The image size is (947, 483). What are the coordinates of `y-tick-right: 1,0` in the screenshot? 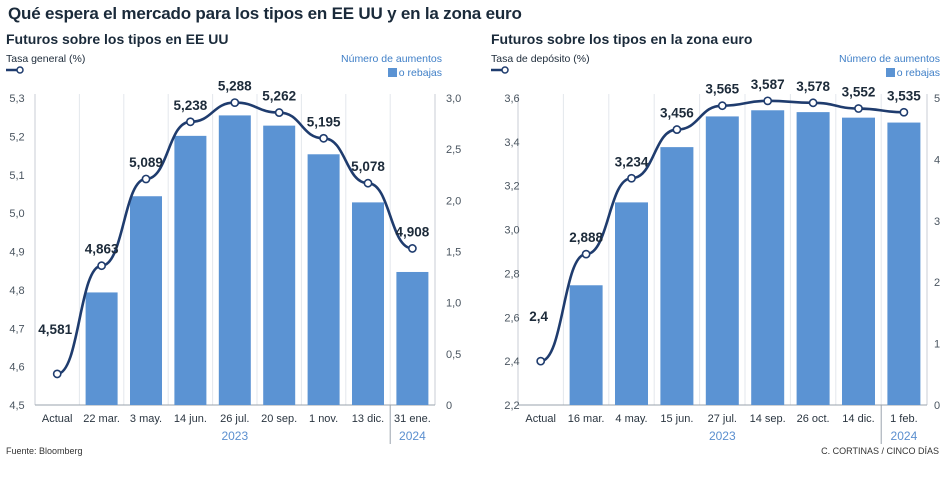 It's located at (453, 304).